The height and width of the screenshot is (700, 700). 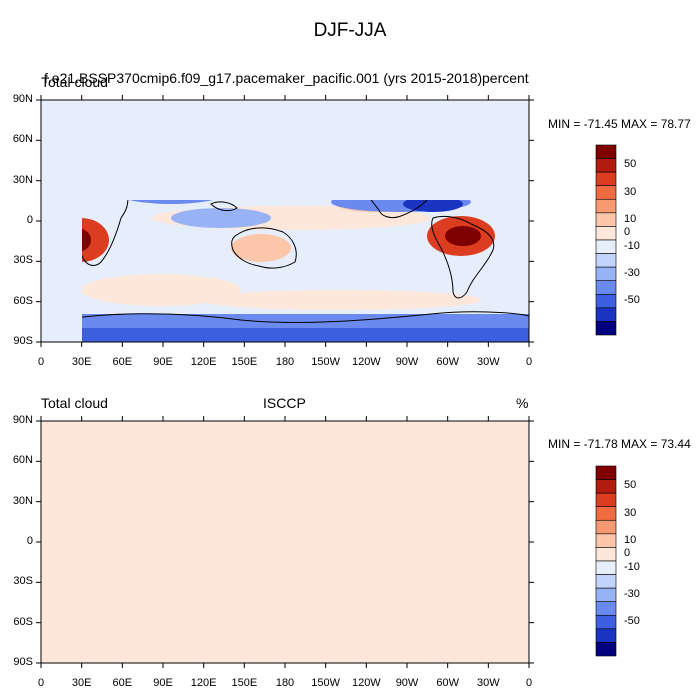 I want to click on panel2-center-label: ISCCP, so click(x=284, y=403).